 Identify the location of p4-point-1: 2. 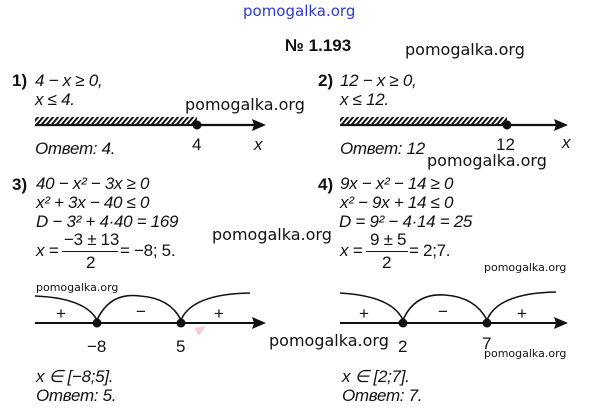
(403, 346).